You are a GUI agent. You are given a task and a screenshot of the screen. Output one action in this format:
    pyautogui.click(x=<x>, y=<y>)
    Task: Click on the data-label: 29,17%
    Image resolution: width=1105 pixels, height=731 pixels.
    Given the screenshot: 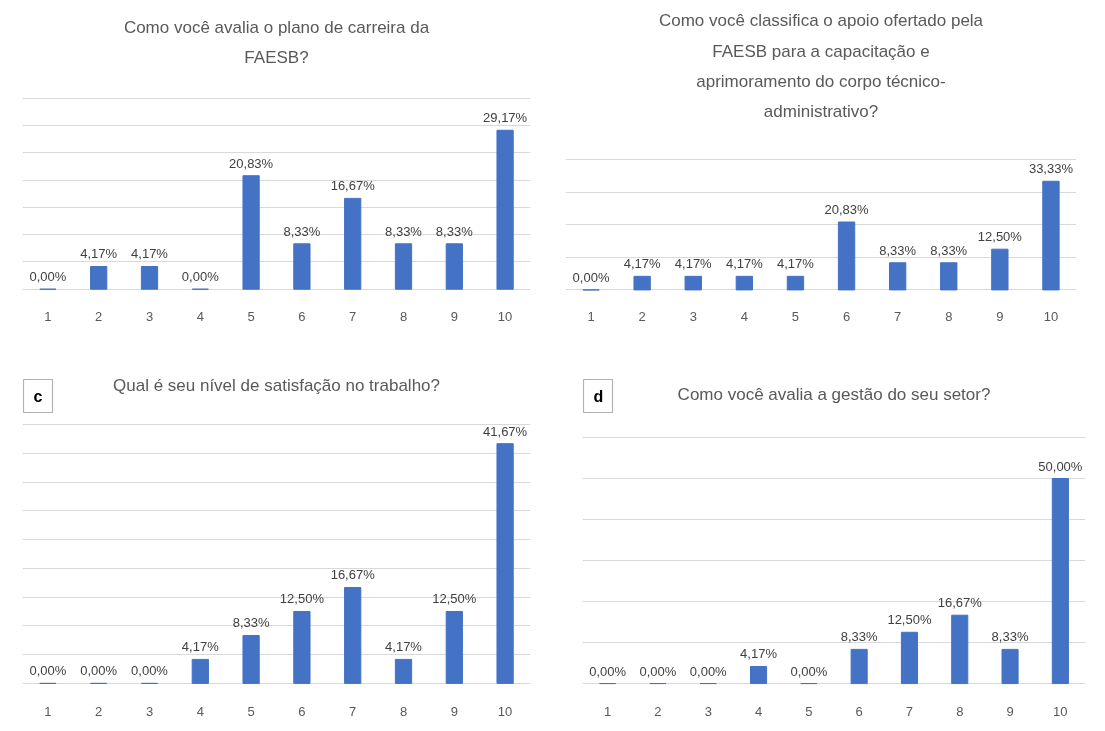 What is the action you would take?
    pyautogui.click(x=505, y=118)
    